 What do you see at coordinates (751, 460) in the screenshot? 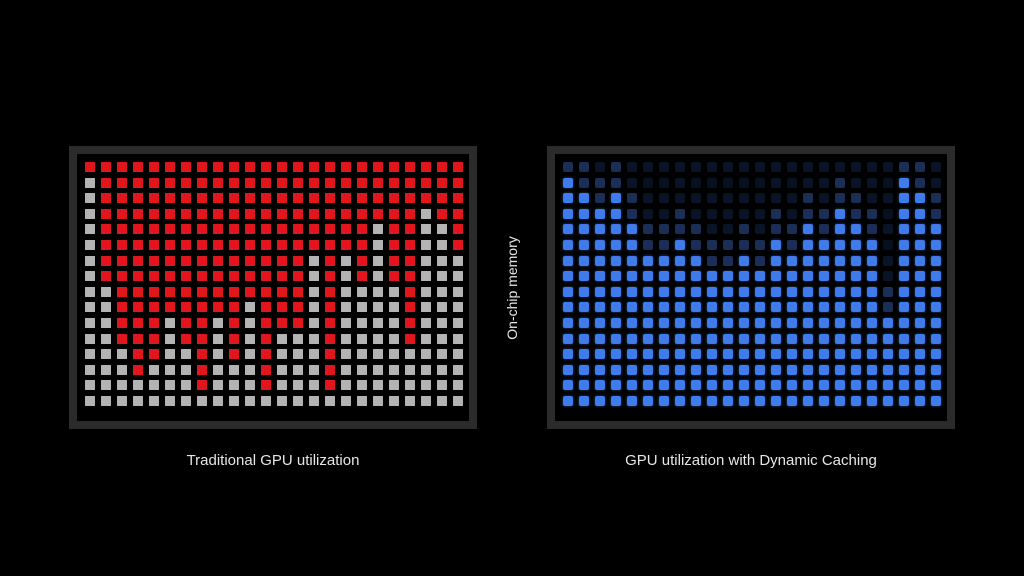
I see `dynamic-caching-caption: GPU utilization with Dynamic Caching` at bounding box center [751, 460].